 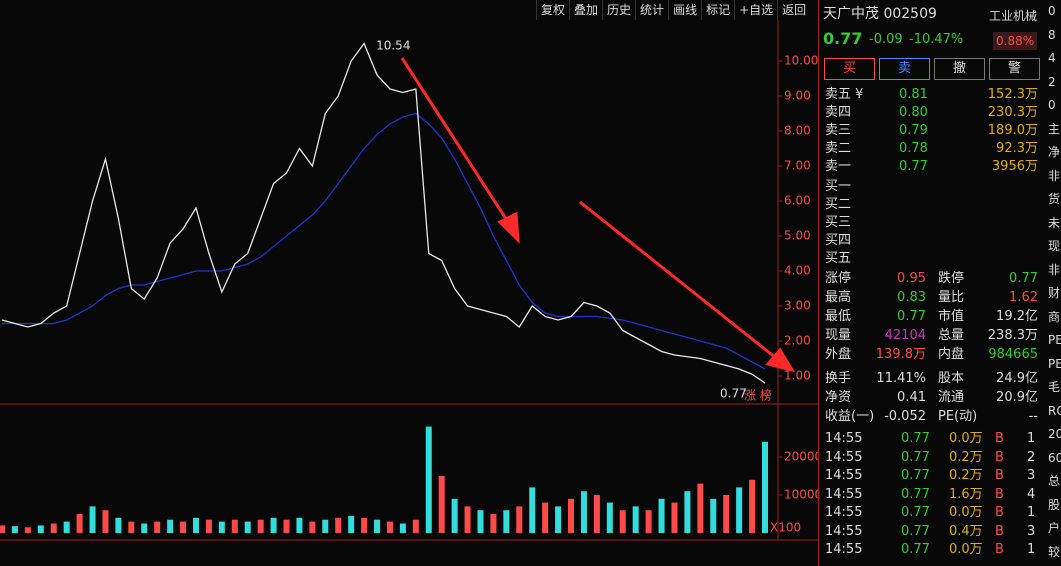 I want to click on y-tick-label: 6.00, so click(x=797, y=201).